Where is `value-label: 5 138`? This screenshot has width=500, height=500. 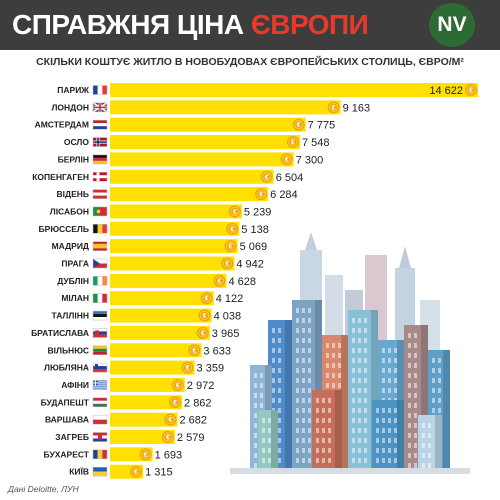 value-label: 5 138 is located at coordinates (255, 230).